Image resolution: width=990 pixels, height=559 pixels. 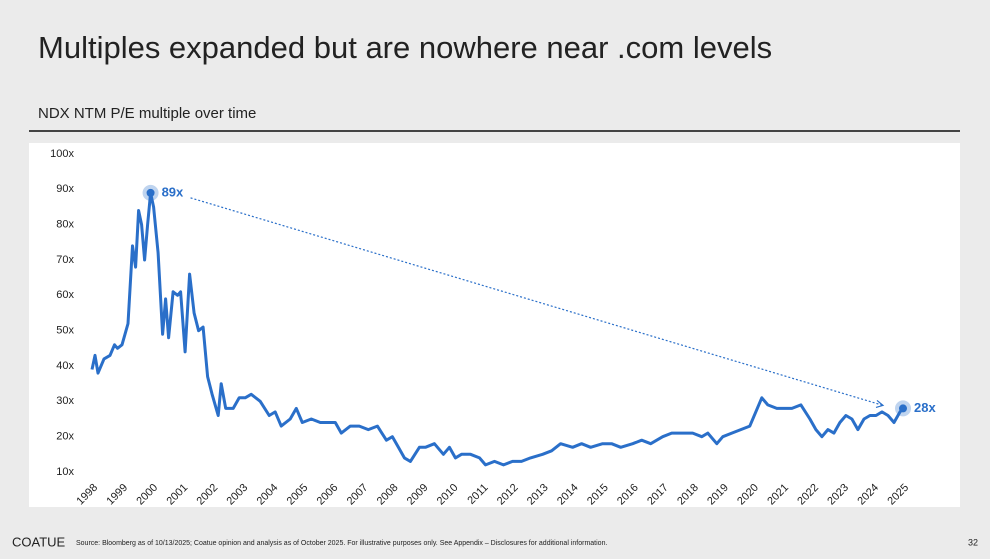 I want to click on y-tick-label: 80x, so click(x=65, y=225).